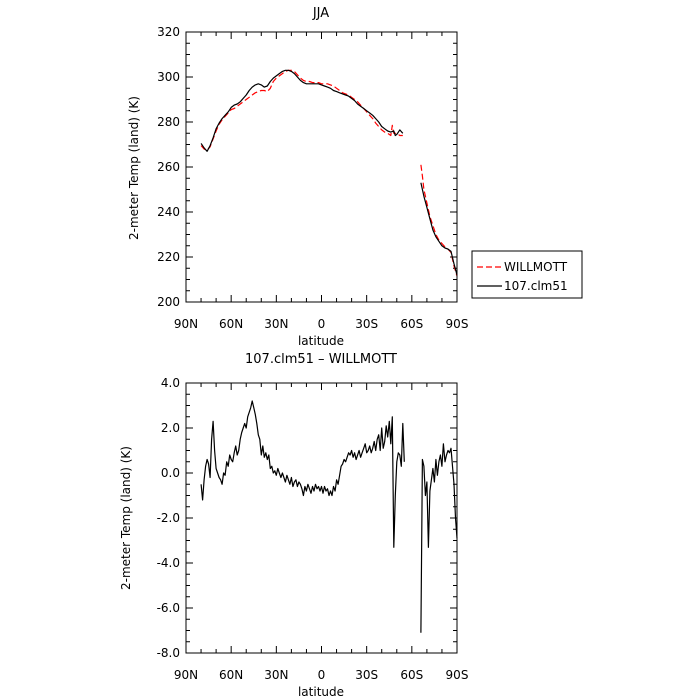 Image resolution: width=700 pixels, height=700 pixels. What do you see at coordinates (170, 383) in the screenshot?
I see `y-tick-label: 4.0` at bounding box center [170, 383].